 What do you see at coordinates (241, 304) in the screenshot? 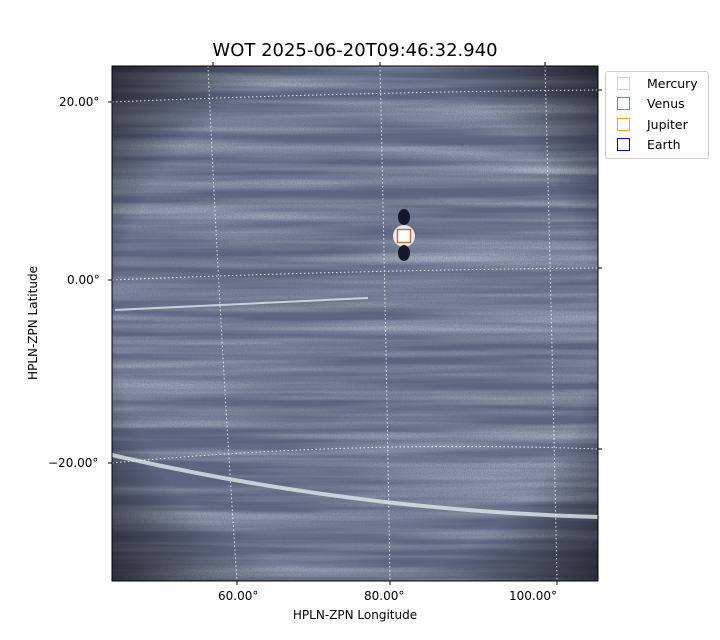
I see `bright-streak` at bounding box center [241, 304].